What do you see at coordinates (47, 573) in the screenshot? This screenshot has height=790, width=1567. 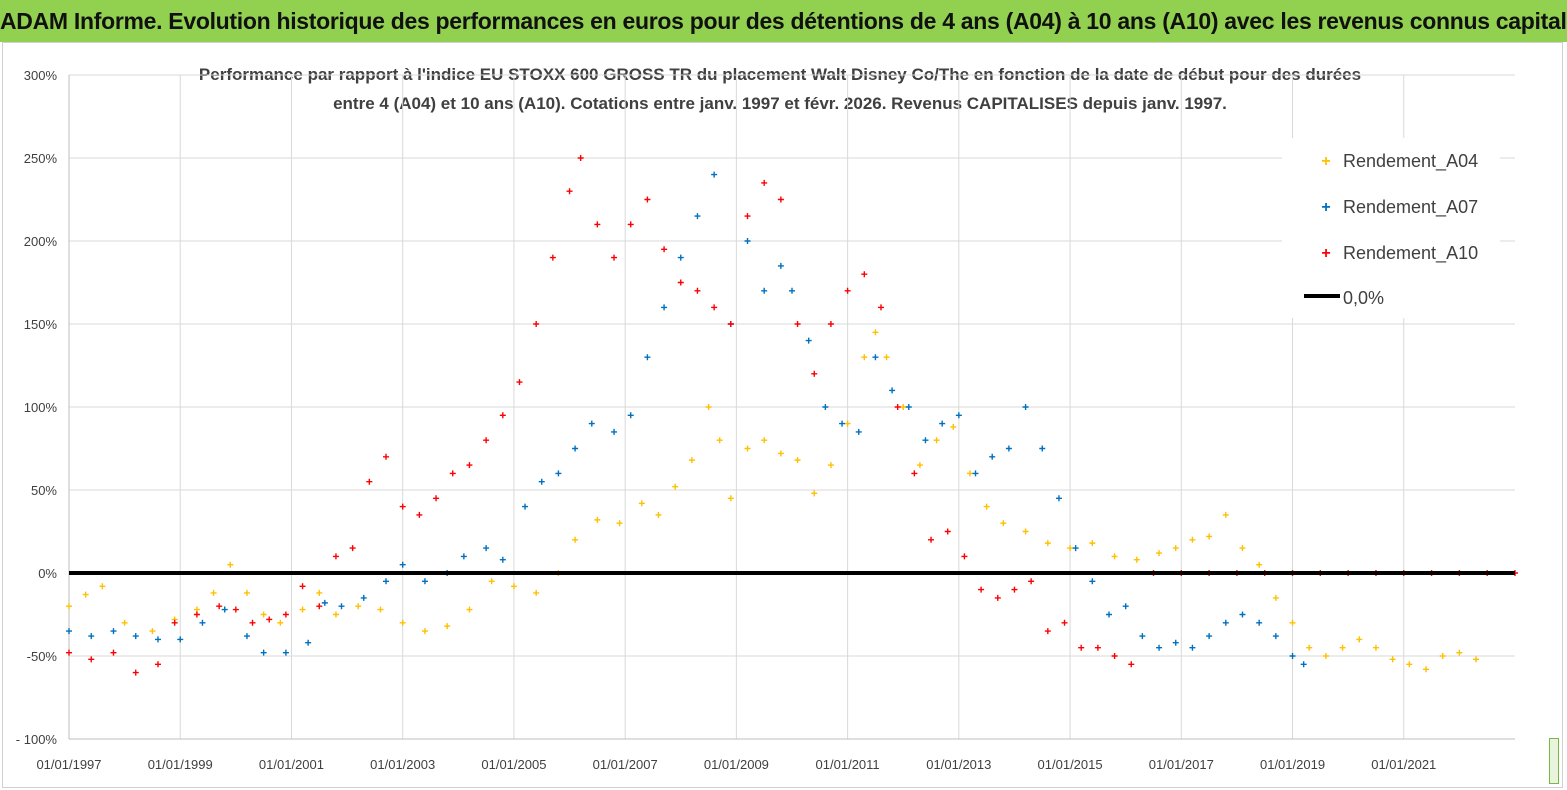 I see `y-tick-label: 0%` at bounding box center [47, 573].